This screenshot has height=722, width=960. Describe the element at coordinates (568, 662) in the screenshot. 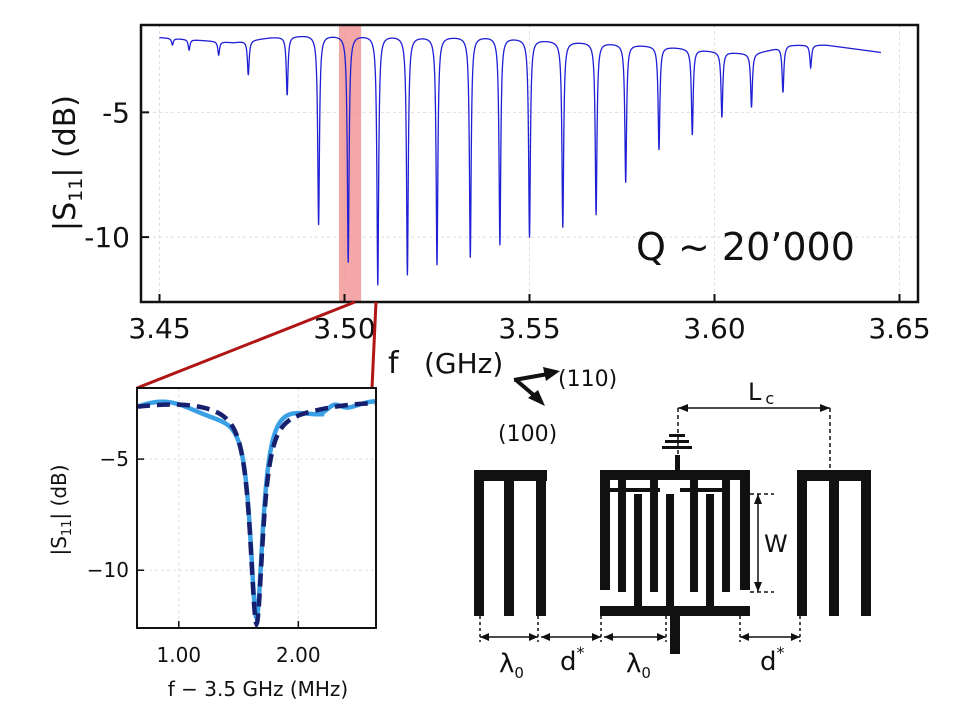

I see `label-d-left-main: d` at that location.